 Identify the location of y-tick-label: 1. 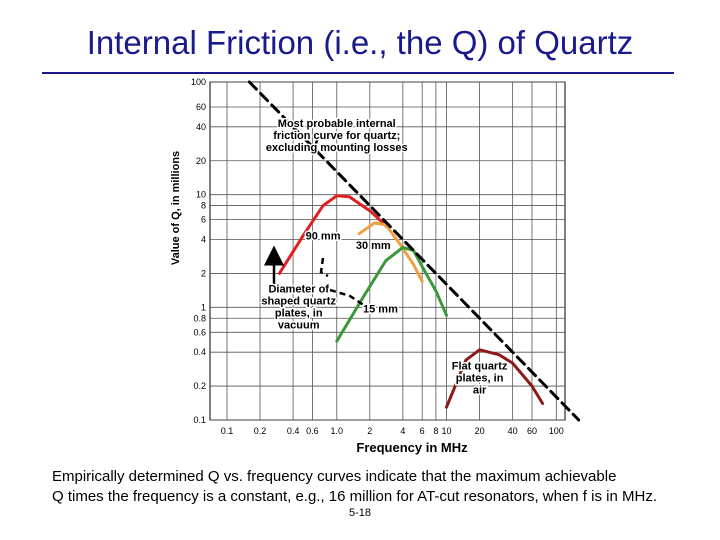
(203, 307).